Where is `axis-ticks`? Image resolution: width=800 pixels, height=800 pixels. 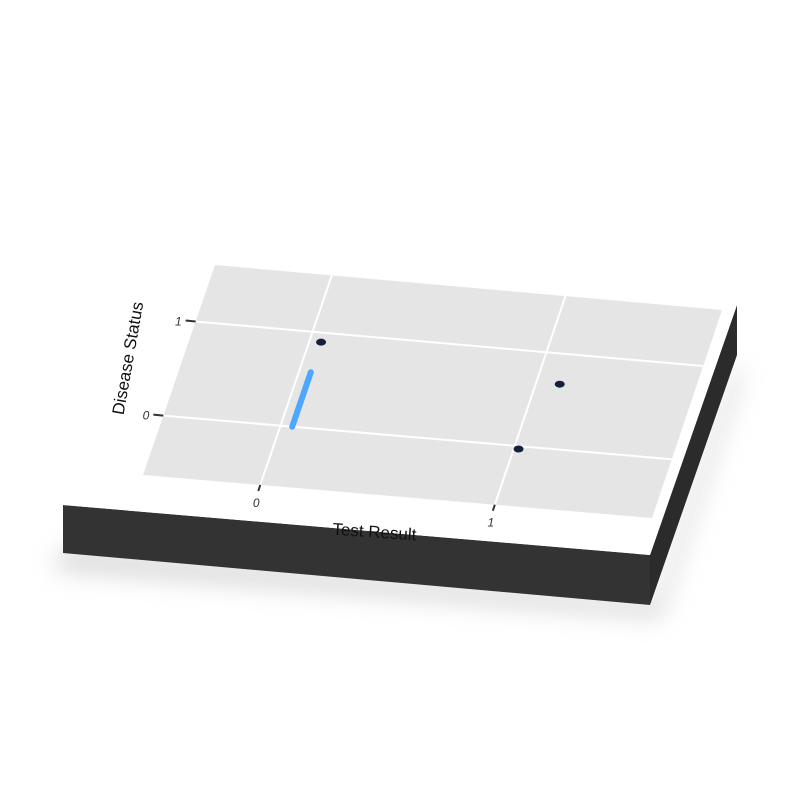
axis-ticks is located at coordinates (324, 415).